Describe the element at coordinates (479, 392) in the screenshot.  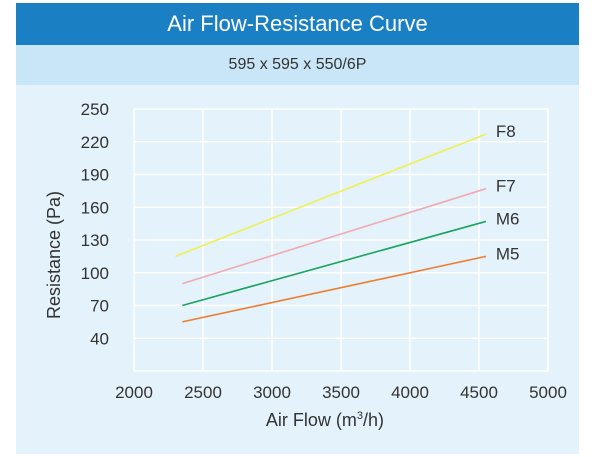
I see `x-tick-label: 4500` at that location.